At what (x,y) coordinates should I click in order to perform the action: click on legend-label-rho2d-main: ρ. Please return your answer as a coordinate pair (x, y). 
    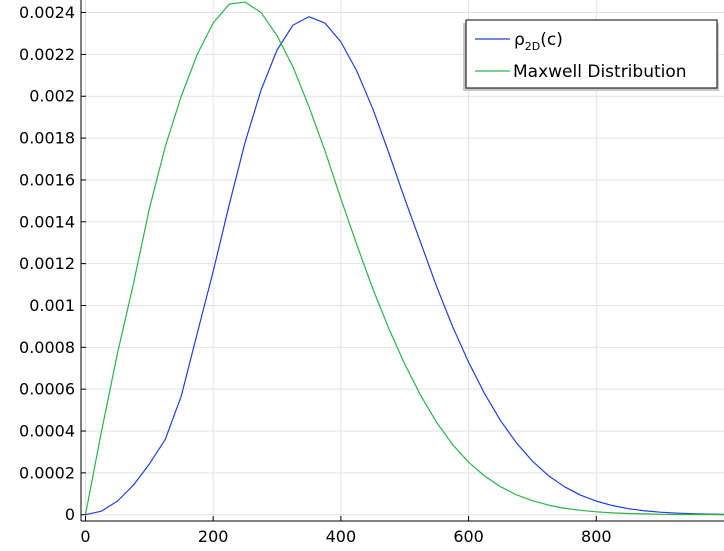
    Looking at the image, I should click on (519, 40).